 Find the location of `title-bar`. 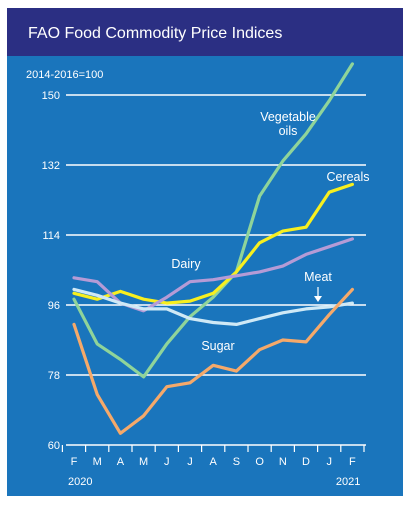

title-bar is located at coordinates (205, 32).